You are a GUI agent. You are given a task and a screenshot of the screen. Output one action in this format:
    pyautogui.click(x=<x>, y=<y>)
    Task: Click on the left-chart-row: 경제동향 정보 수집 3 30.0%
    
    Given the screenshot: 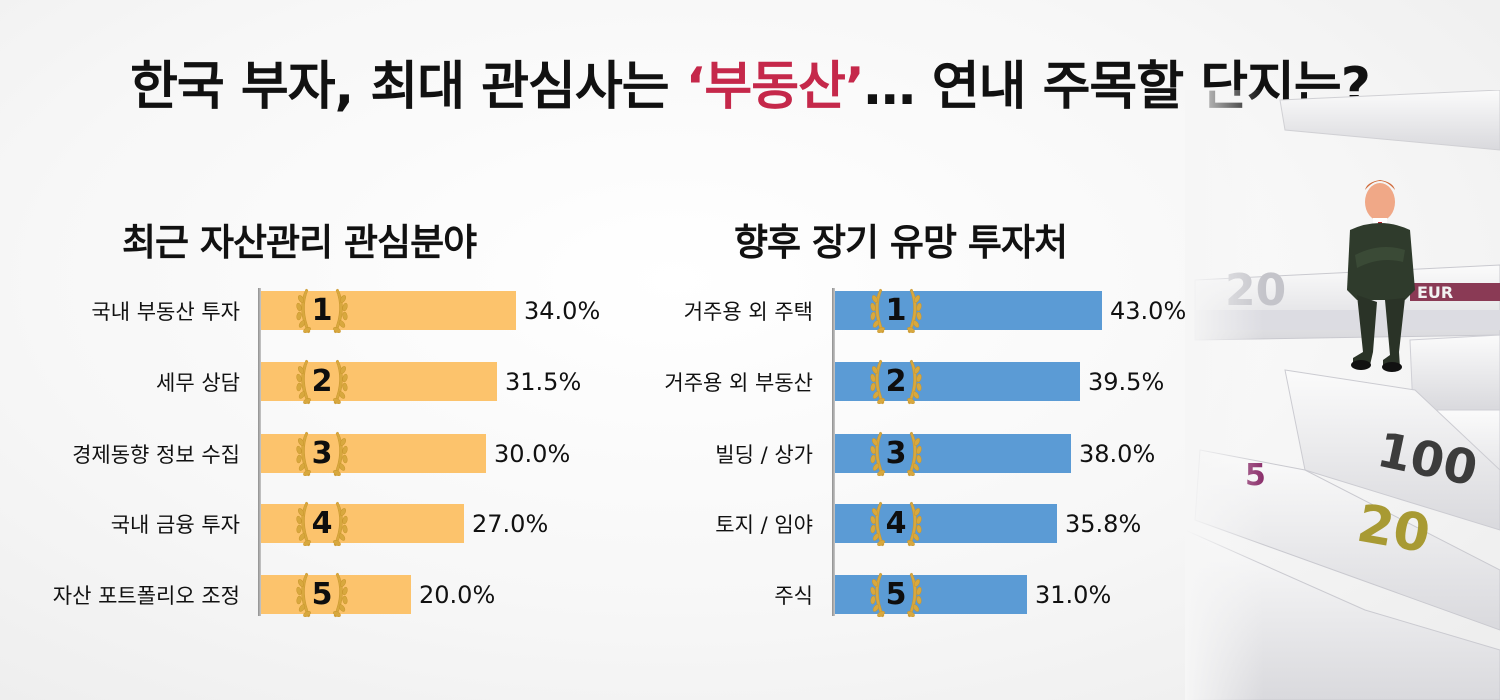 What is the action you would take?
    pyautogui.click(x=285, y=454)
    